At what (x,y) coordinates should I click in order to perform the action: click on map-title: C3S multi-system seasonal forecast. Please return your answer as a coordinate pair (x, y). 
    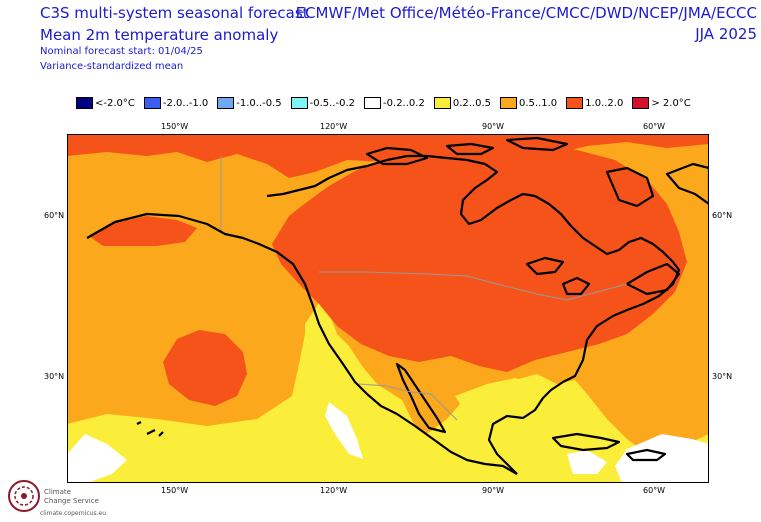
    Looking at the image, I should click on (174, 13).